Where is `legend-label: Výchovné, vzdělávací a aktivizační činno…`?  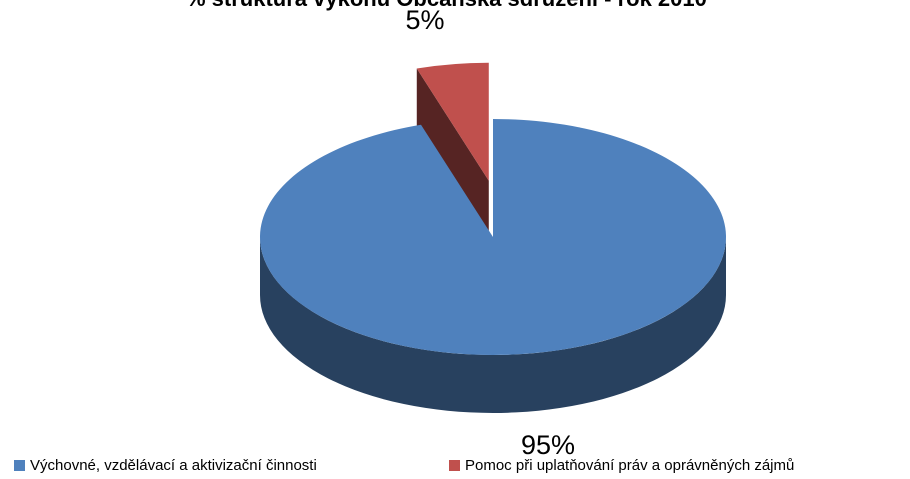 legend-label: Výchovné, vzdělávací a aktivizační činno… is located at coordinates (173, 465).